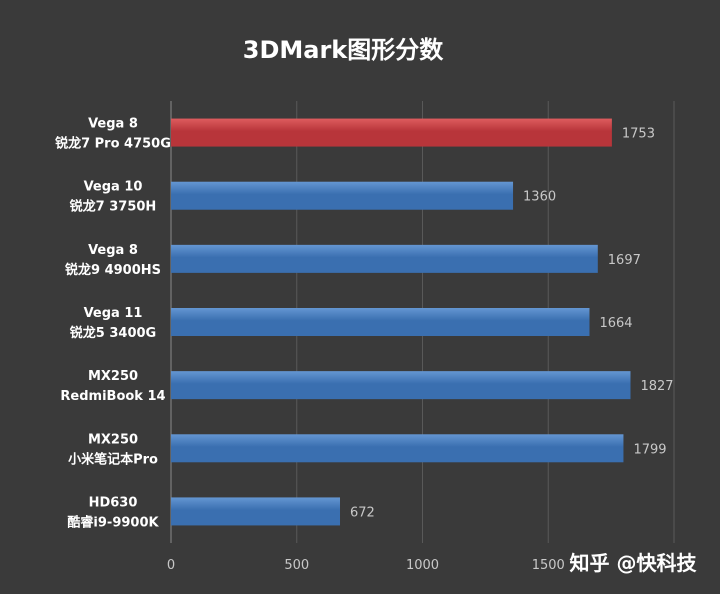 The height and width of the screenshot is (594, 720). What do you see at coordinates (171, 565) in the screenshot?
I see `x-tick-label: 0` at bounding box center [171, 565].